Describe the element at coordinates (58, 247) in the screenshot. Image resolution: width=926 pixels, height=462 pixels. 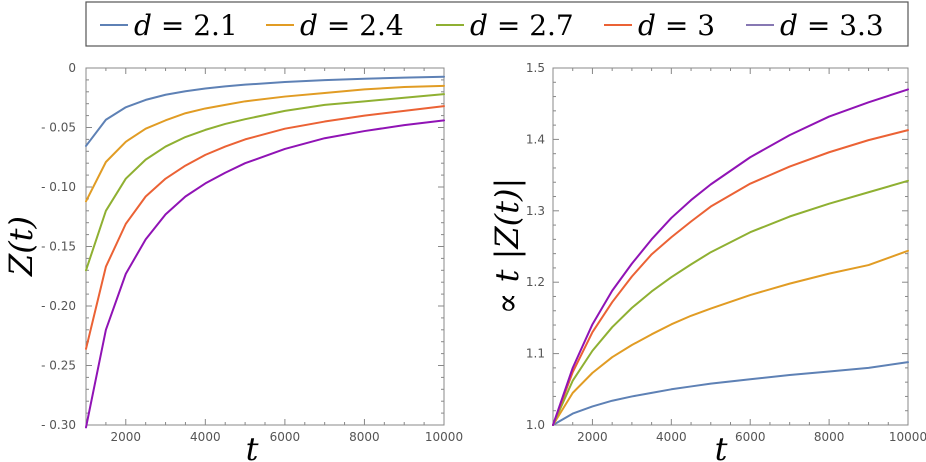
I see `y-tick-label: - 0.15` at that location.